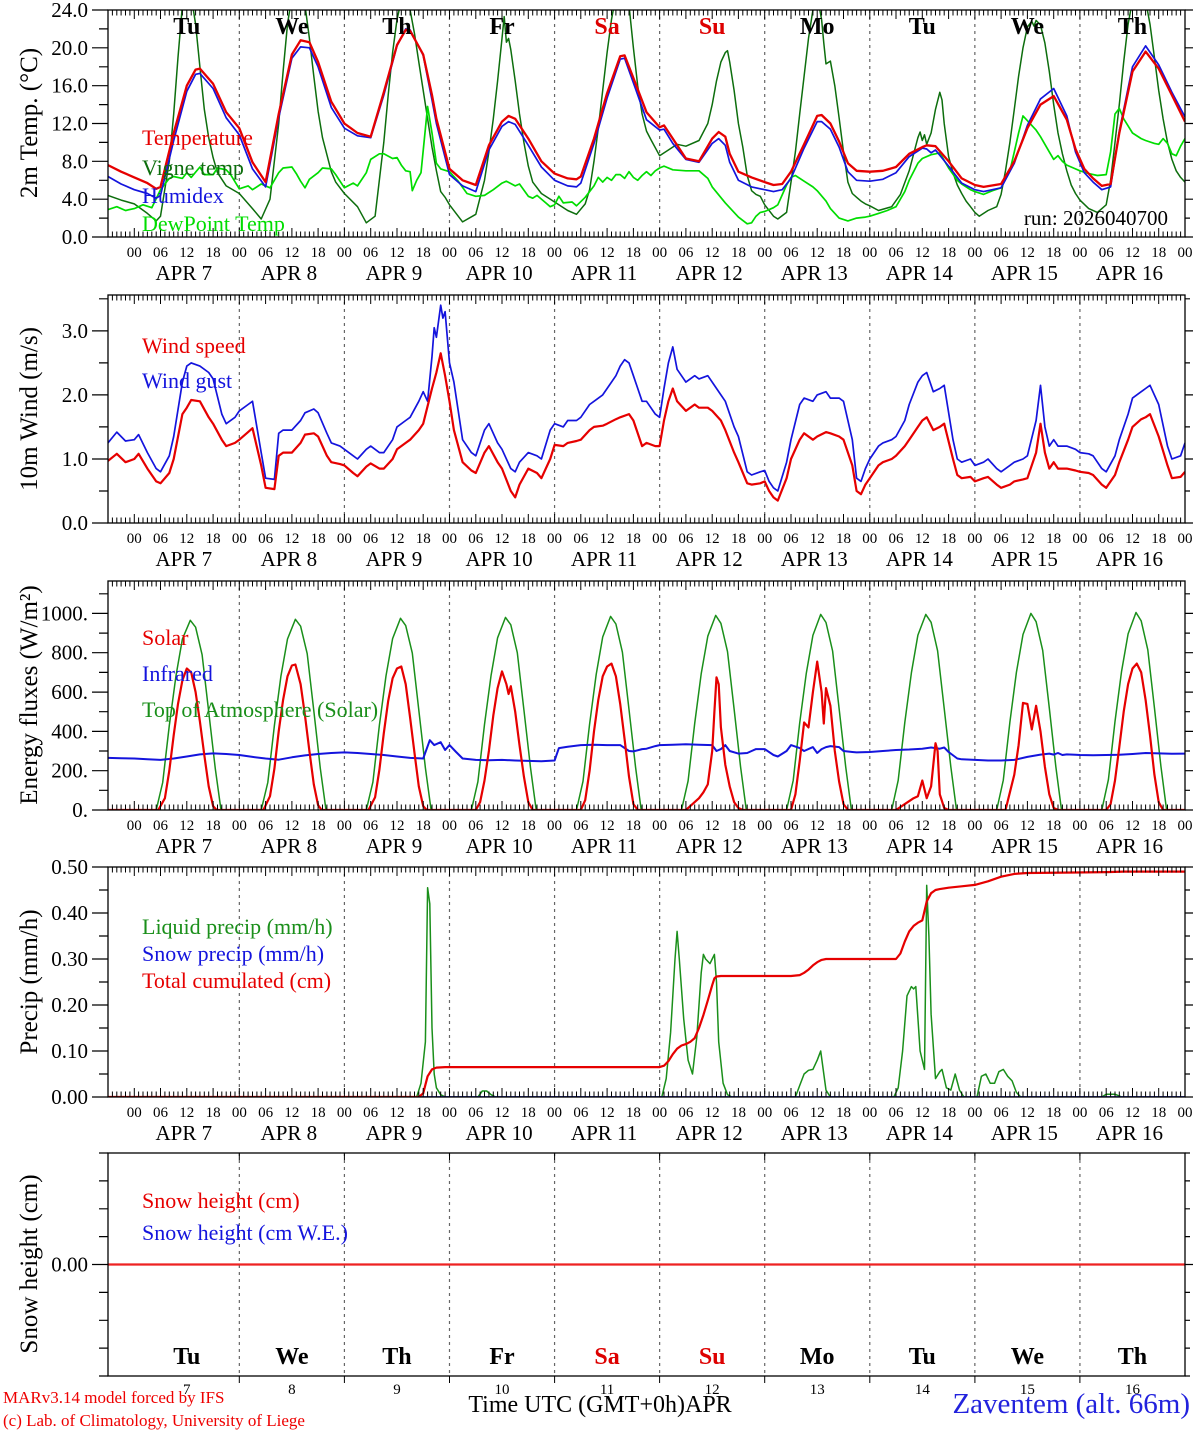 The image size is (1194, 1440). Describe the element at coordinates (502, 1357) in the screenshot. I see `svg-text: Fr` at that location.